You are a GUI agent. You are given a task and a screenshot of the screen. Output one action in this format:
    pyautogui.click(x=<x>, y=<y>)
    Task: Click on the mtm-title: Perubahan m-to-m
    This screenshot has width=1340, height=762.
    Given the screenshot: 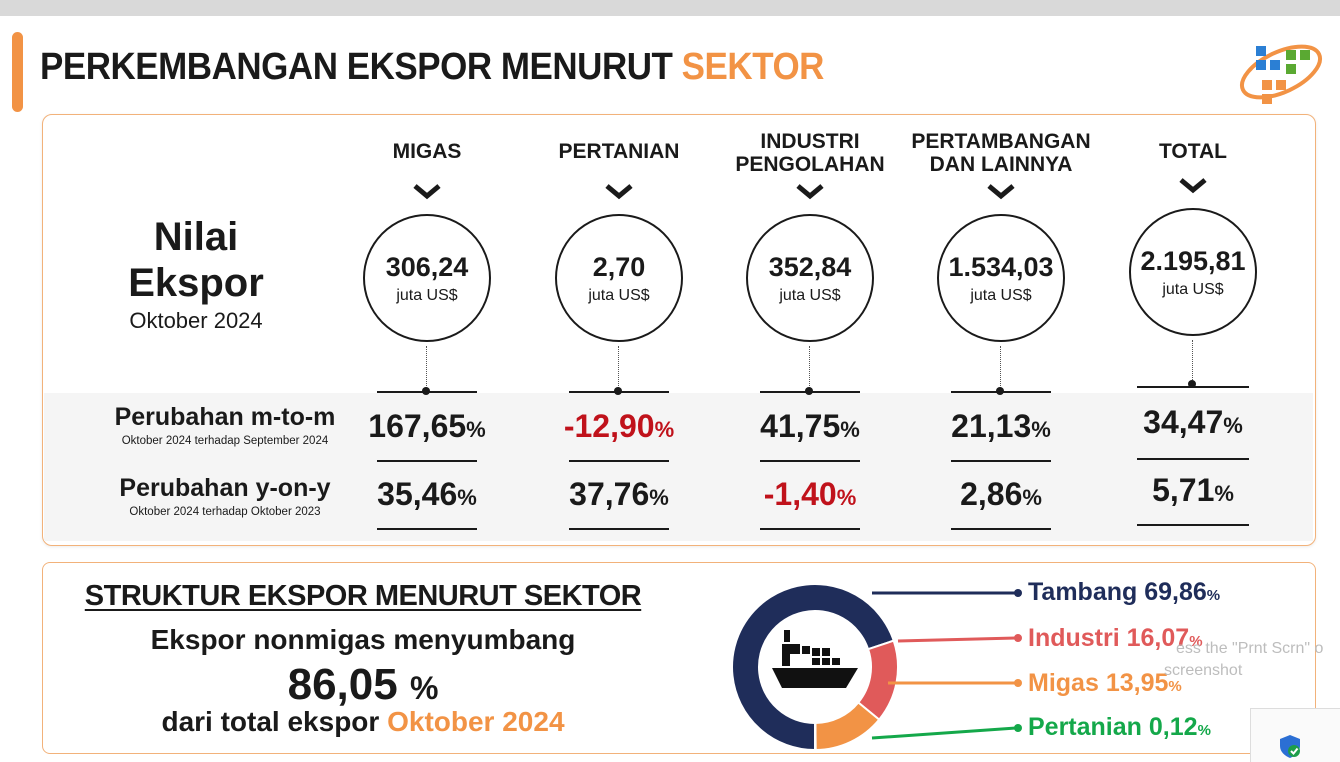 What is the action you would take?
    pyautogui.click(x=225, y=417)
    